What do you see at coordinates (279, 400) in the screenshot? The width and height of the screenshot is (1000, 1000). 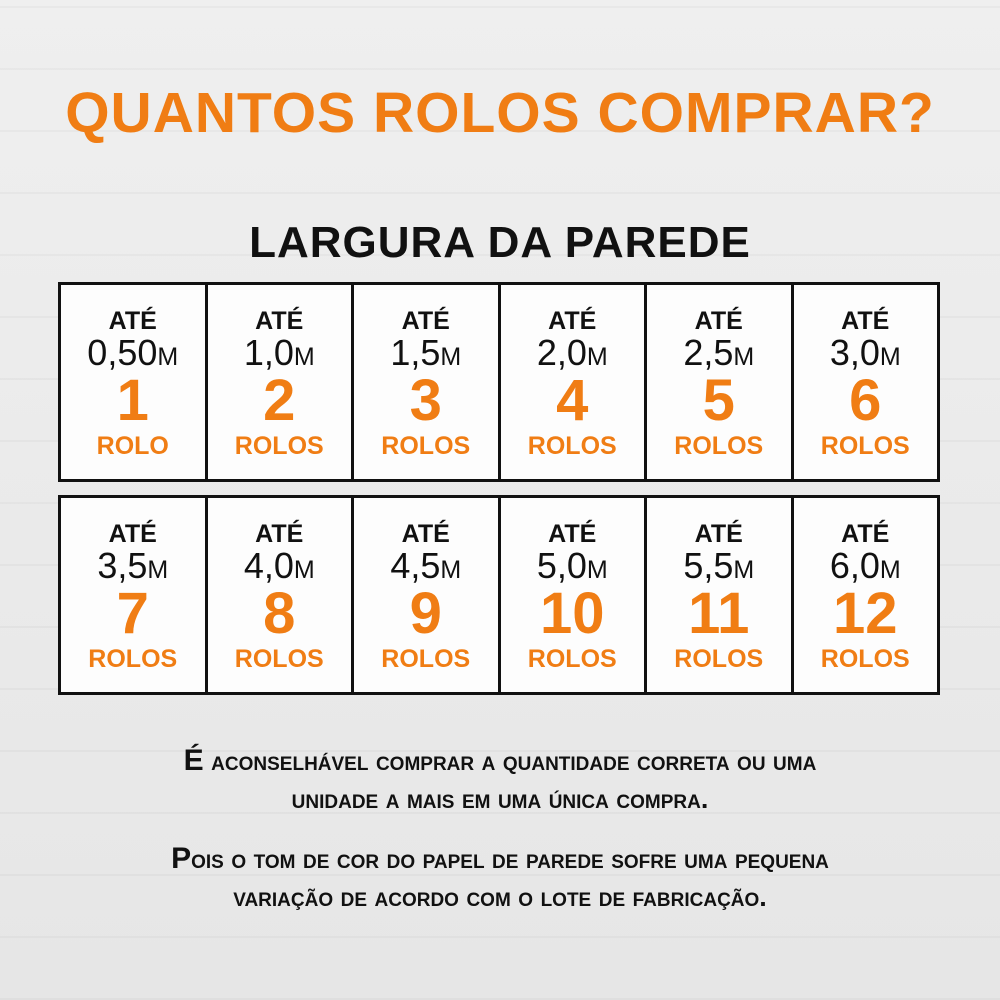 I see `roll-count: 2` at bounding box center [279, 400].